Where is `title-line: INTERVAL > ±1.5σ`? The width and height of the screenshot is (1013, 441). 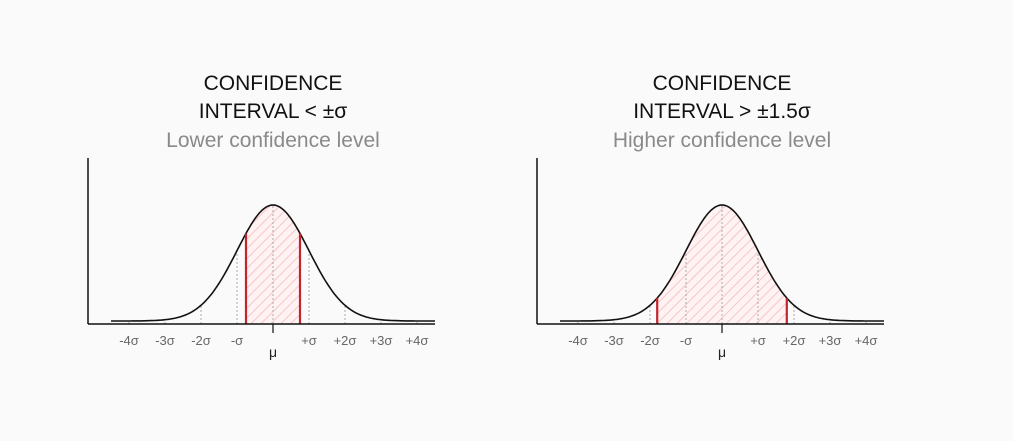
title-line: INTERVAL > ±1.5σ is located at coordinates (722, 111).